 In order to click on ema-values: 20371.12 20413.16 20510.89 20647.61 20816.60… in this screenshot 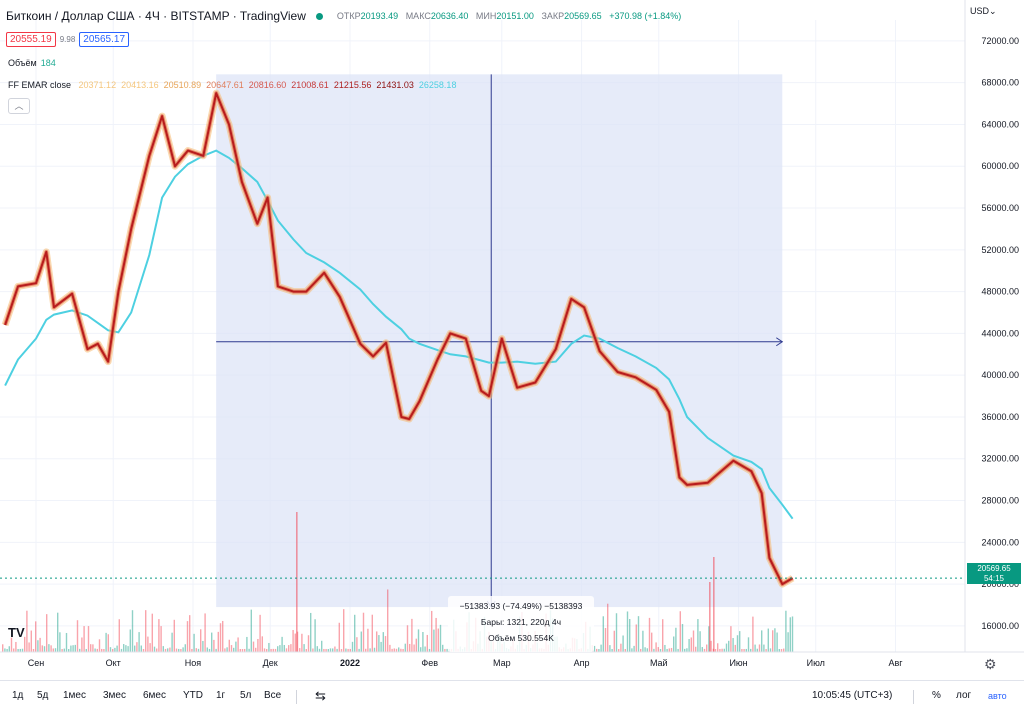, I will do `click(265, 85)`.